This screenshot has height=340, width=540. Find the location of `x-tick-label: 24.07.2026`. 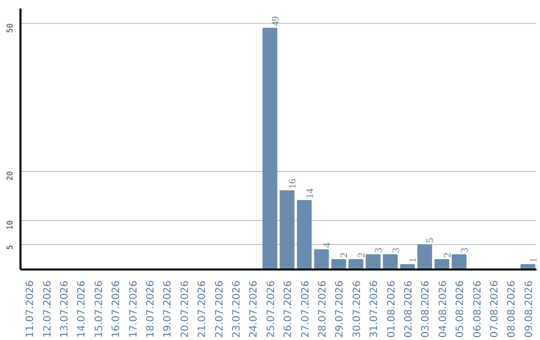

x-tick-label: 24.07.2026 is located at coordinates (254, 309).